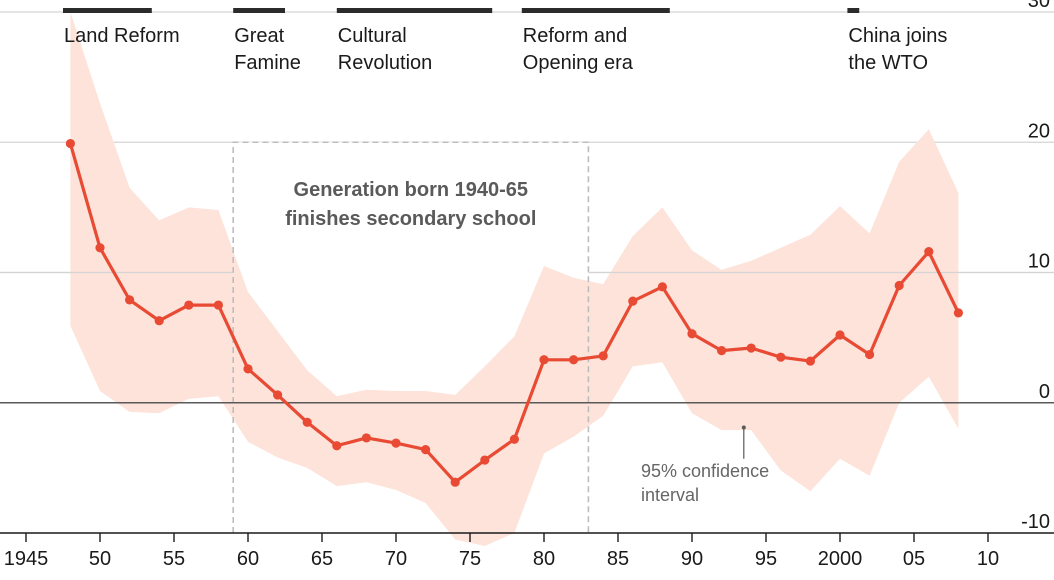 This screenshot has width=1054, height=580. Describe the element at coordinates (914, 559) in the screenshot. I see `x-tick-label: 05` at that location.